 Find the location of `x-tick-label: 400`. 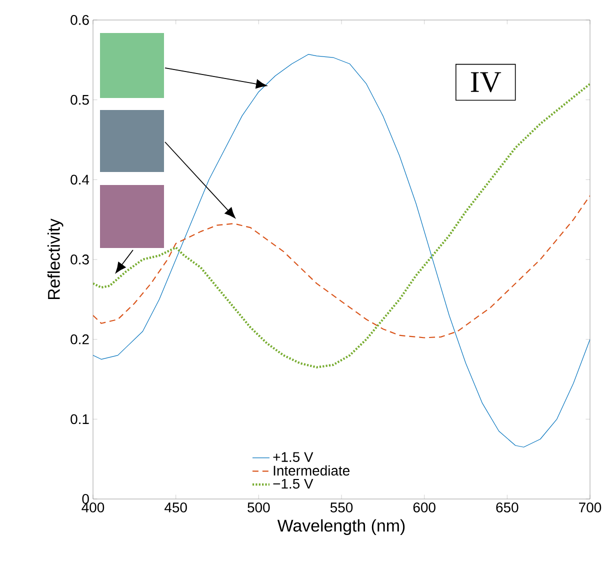

x-tick-label: 400 is located at coordinates (93, 507).